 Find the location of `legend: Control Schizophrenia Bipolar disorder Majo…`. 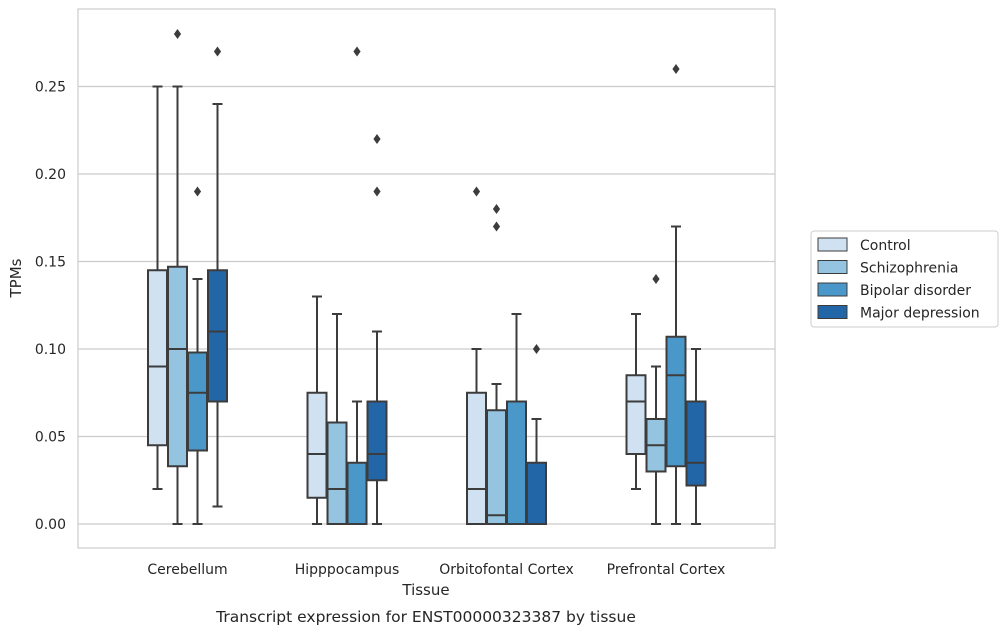

legend: Control Schizophrenia Bipolar disorder Majo… is located at coordinates (904, 279).